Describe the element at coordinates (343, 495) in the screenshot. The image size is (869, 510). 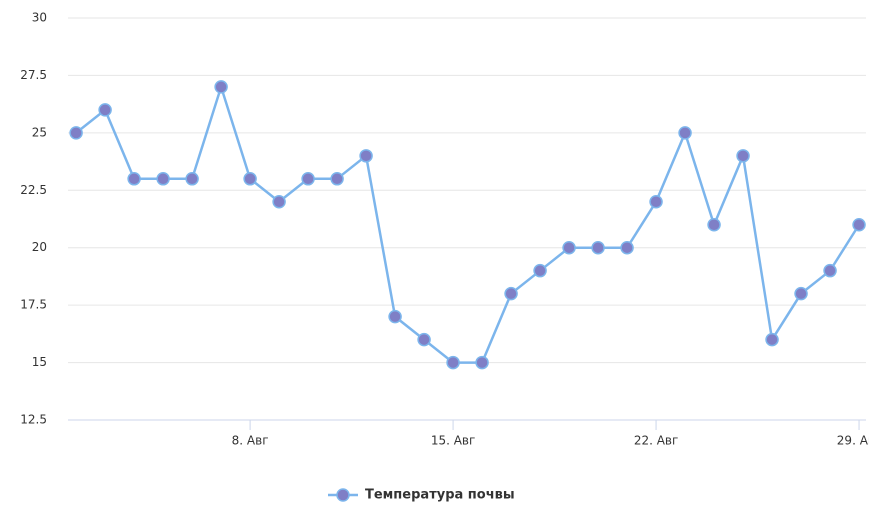
I see `legend-marker` at that location.